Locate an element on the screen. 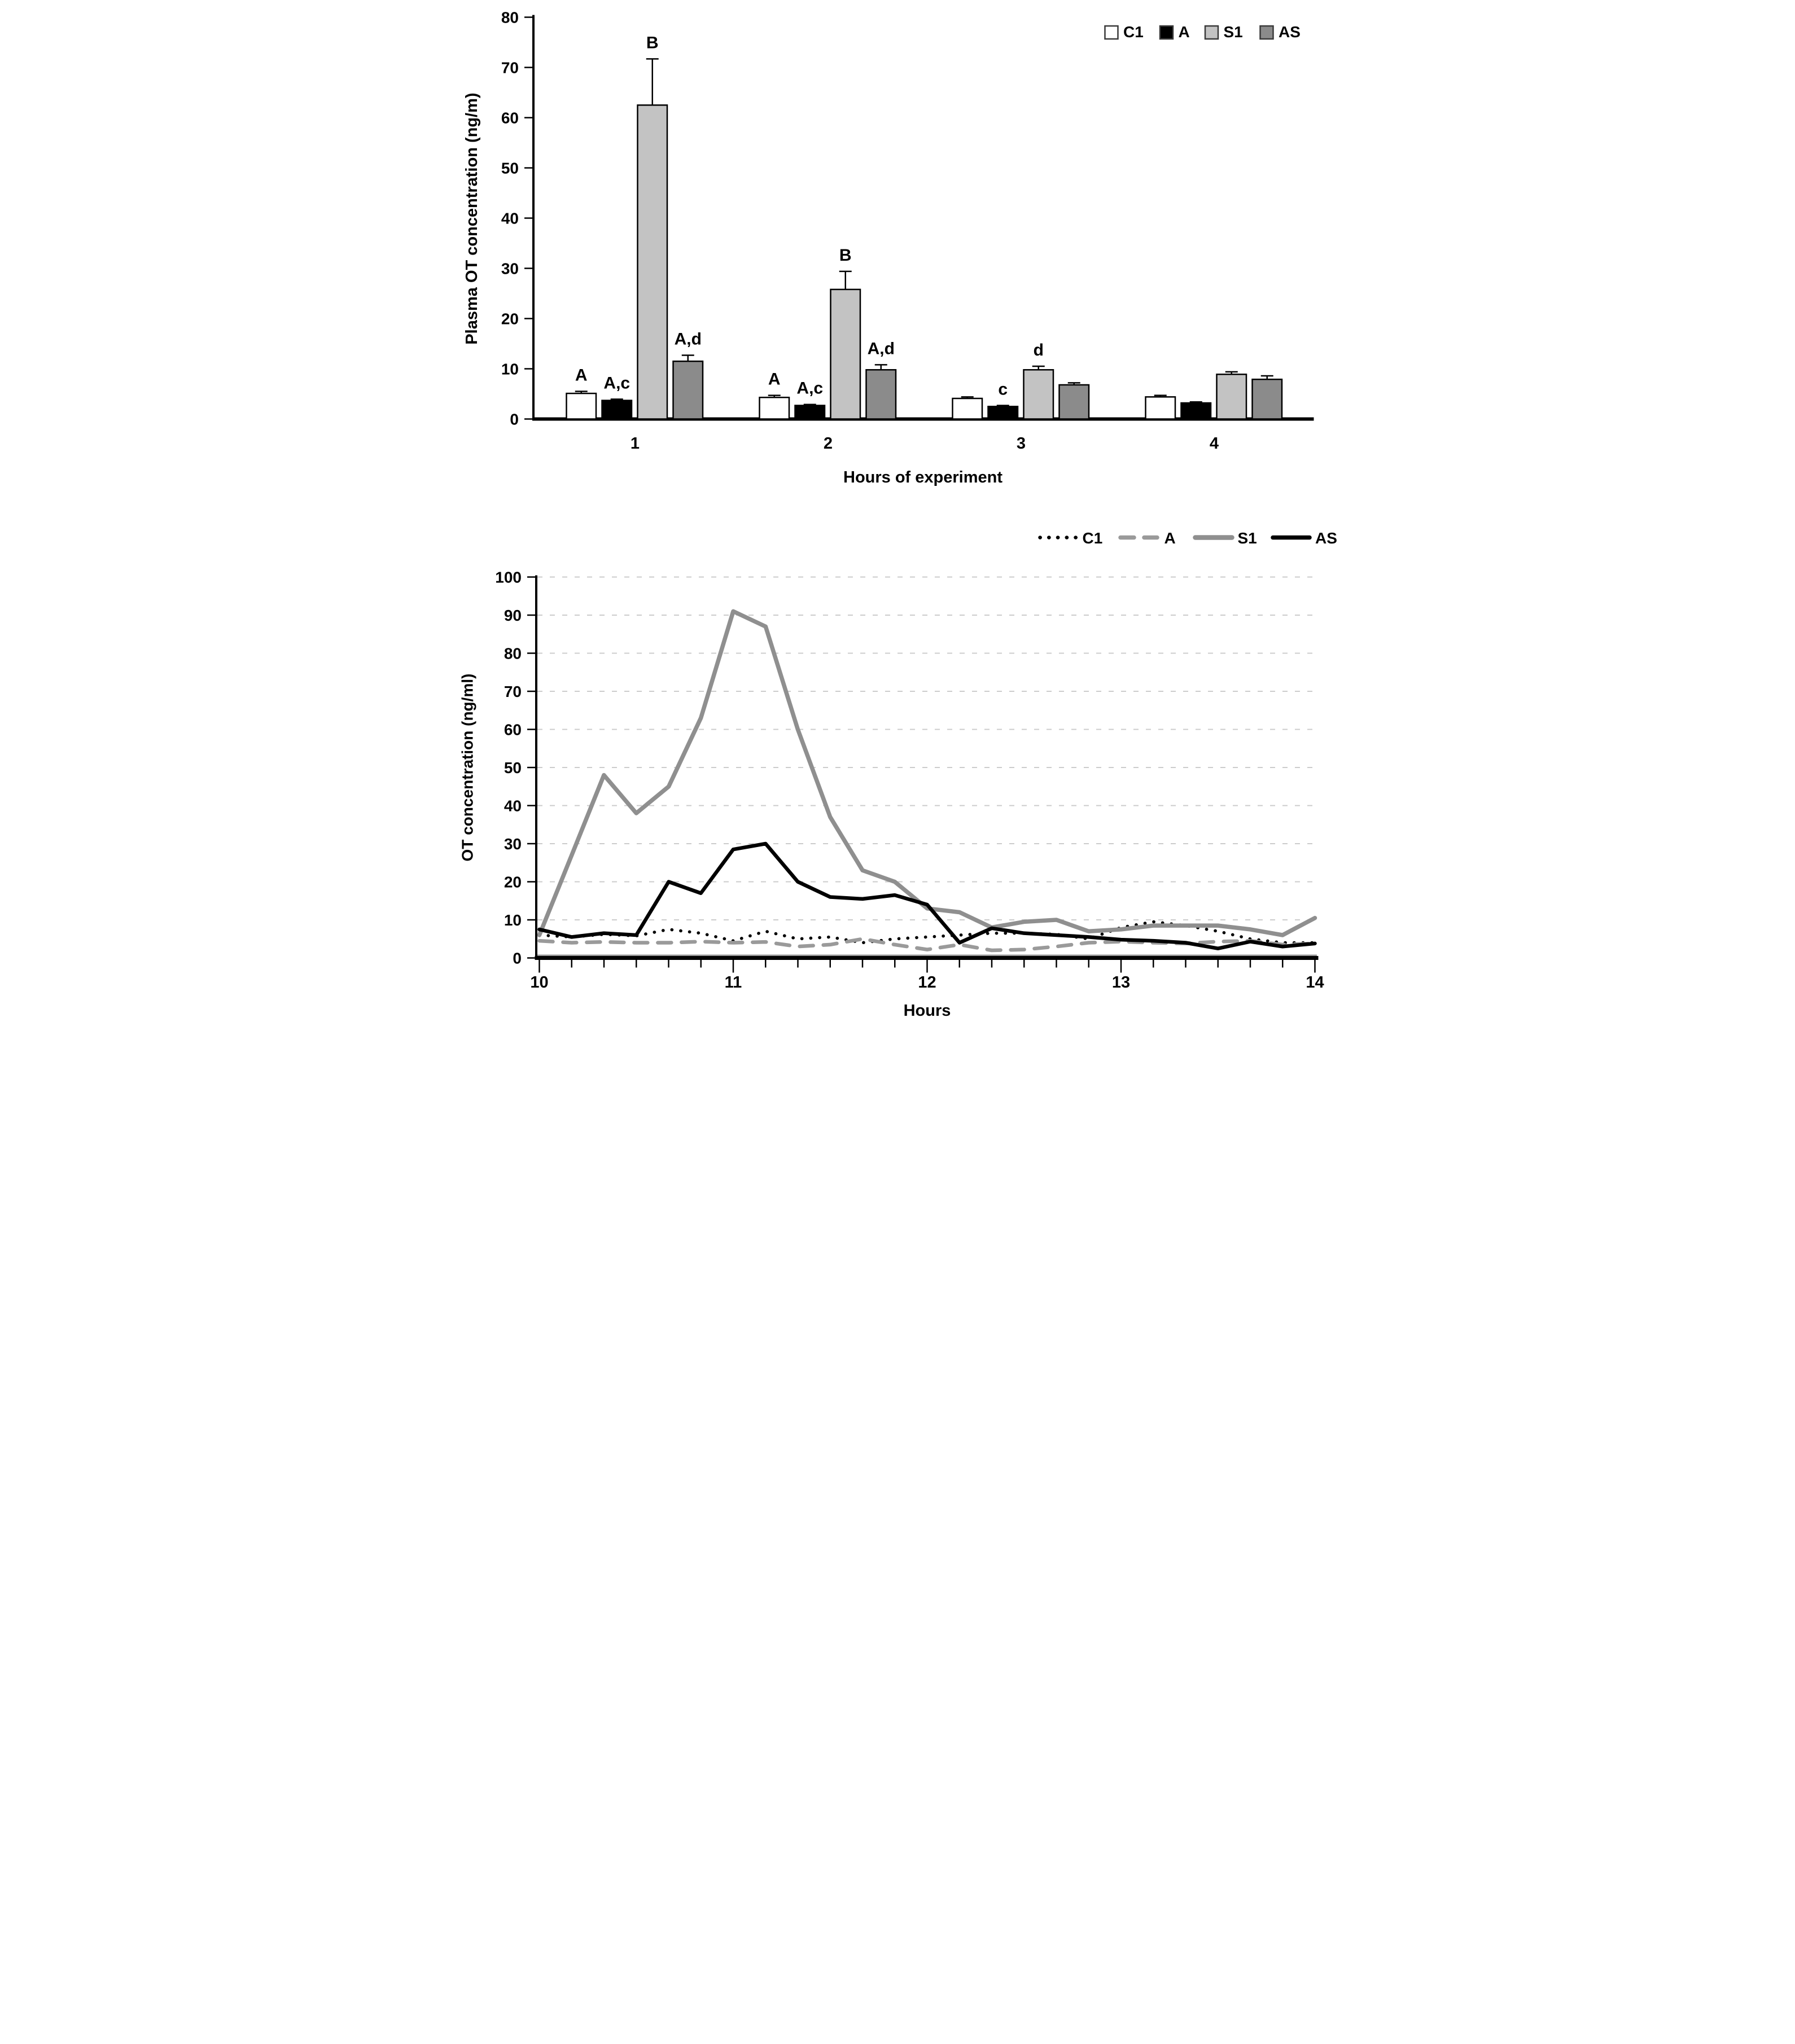 The width and height of the screenshot is (1795, 2044). significance-label-AS-hour-1: A,d is located at coordinates (688, 339).